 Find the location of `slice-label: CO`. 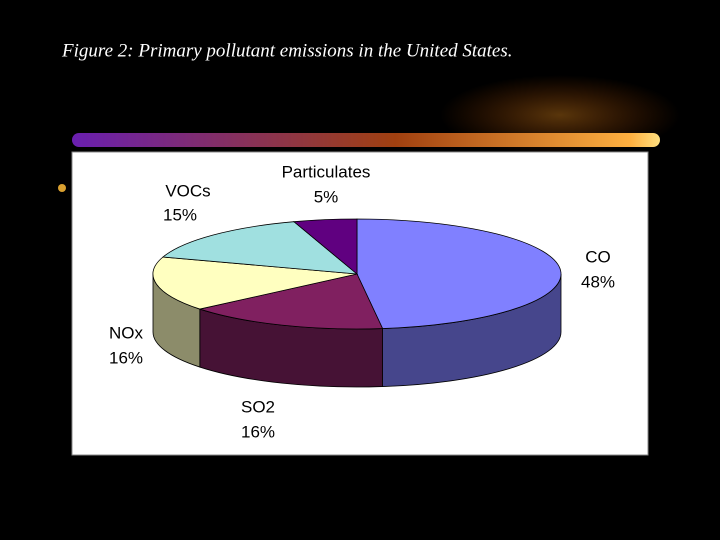

slice-label: CO is located at coordinates (598, 256).